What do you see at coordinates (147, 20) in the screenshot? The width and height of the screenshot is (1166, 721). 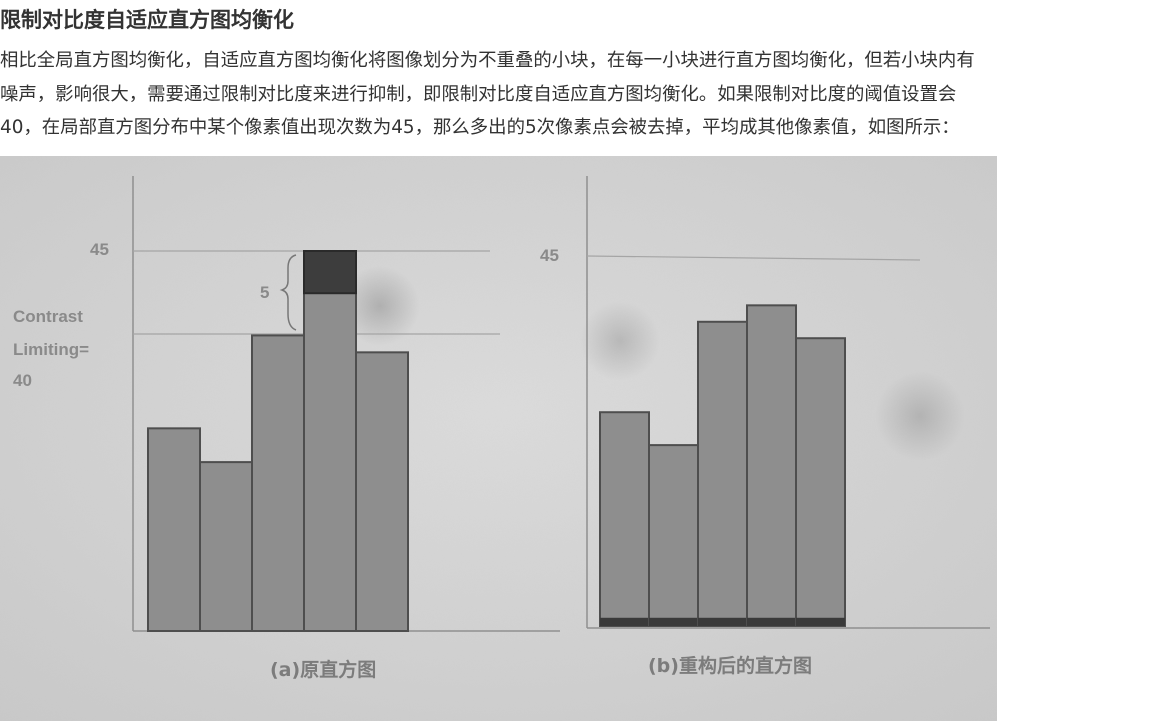 I see `article-title: 限制对比度自适应直方图均衡化` at bounding box center [147, 20].